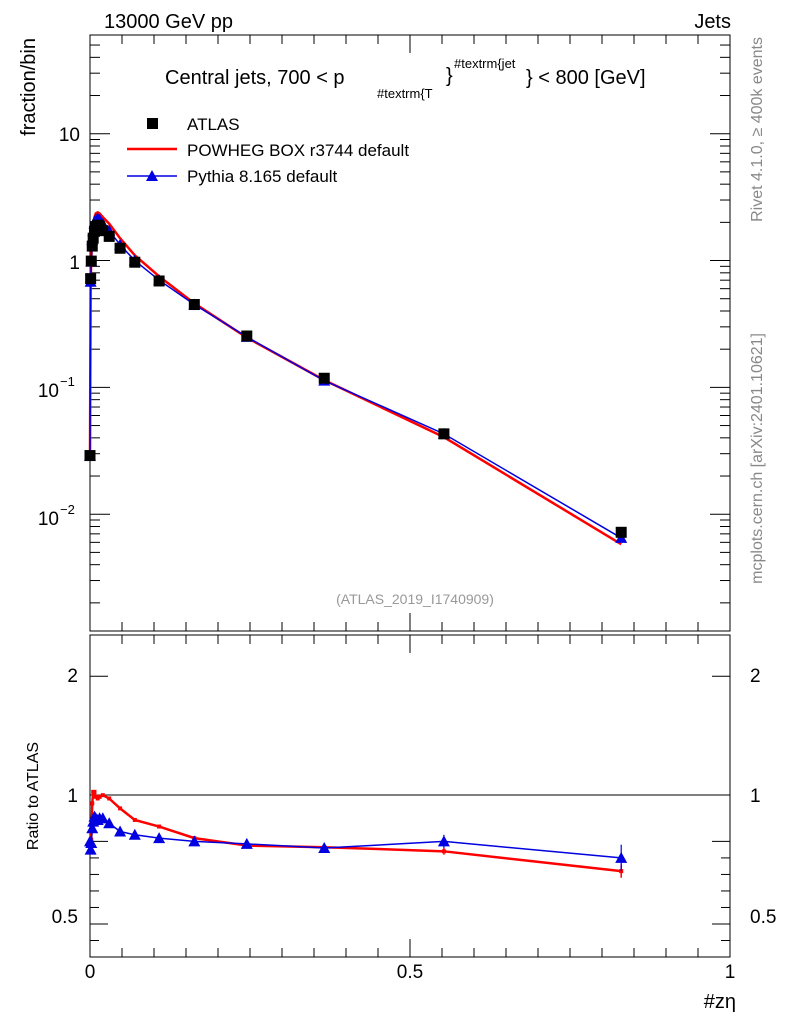 This screenshot has width=786, height=1024. Describe the element at coordinates (755, 796) in the screenshot. I see `ratio-ytick-label-right-1: 1` at that location.